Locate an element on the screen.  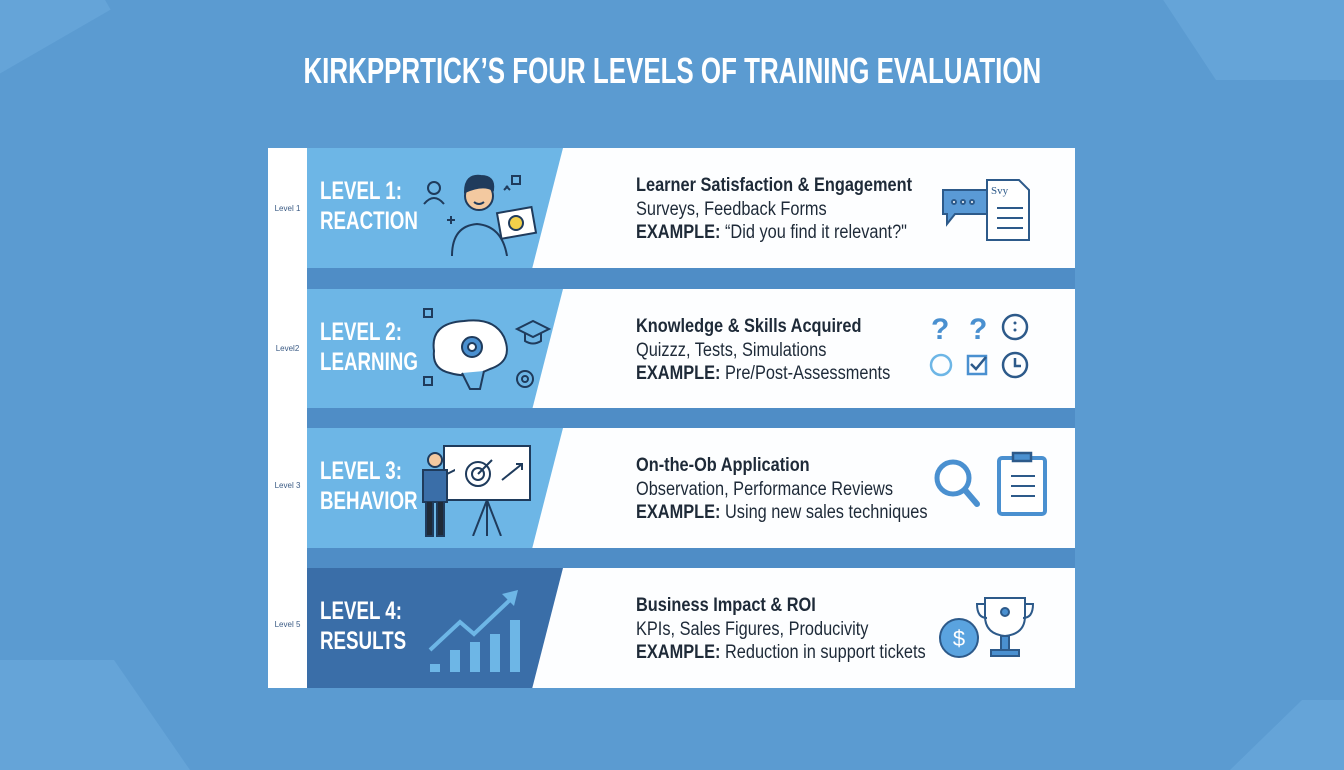
presenter-illustration is located at coordinates (487, 490).